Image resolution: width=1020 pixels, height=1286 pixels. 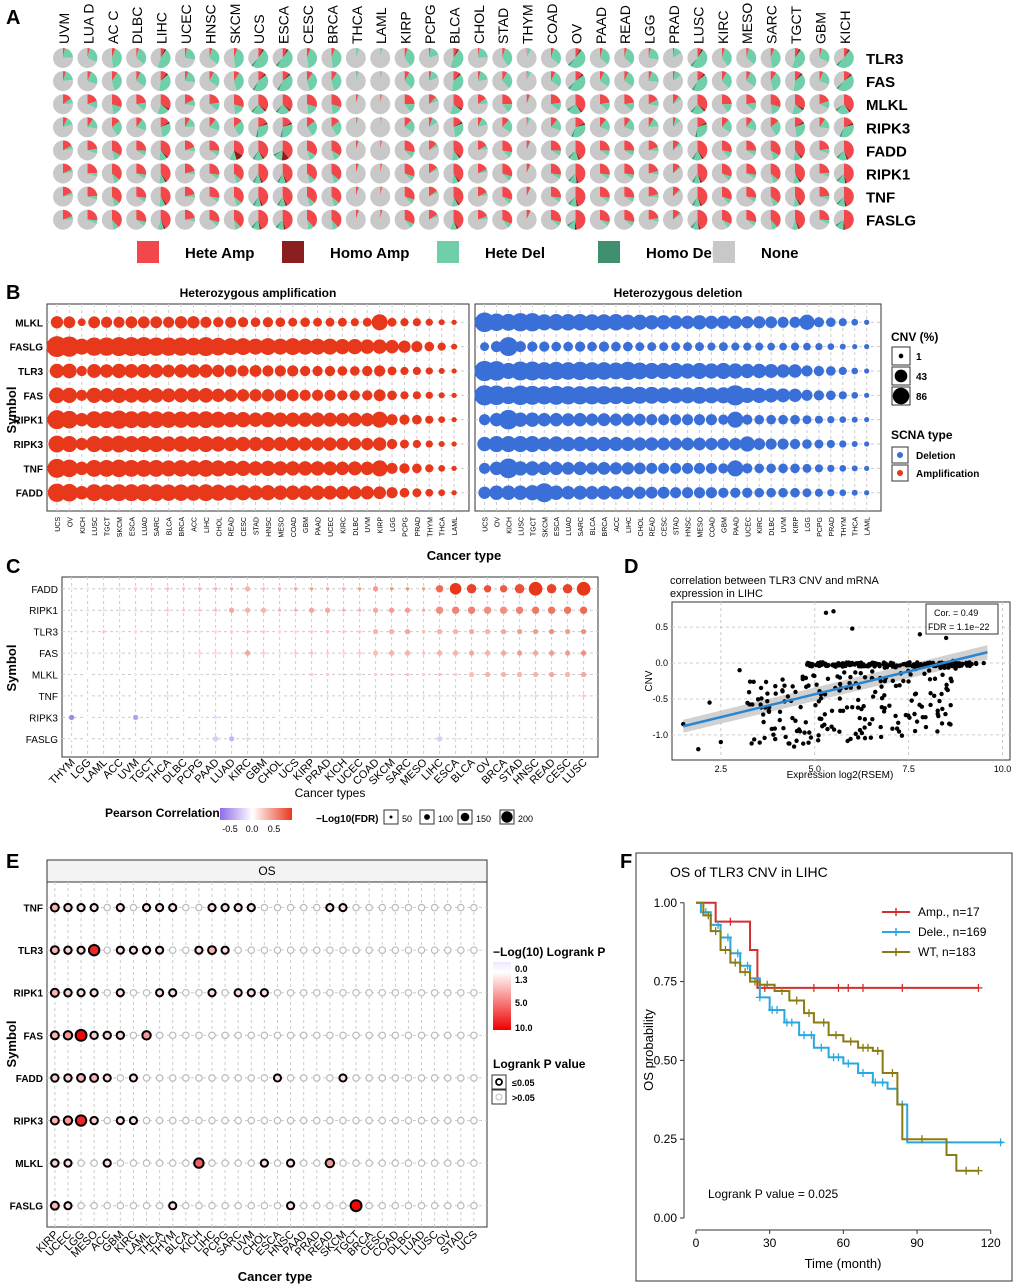 What do you see at coordinates (261, 178) in the screenshot?
I see `pie-slice-homo-amp` at bounding box center [261, 178].